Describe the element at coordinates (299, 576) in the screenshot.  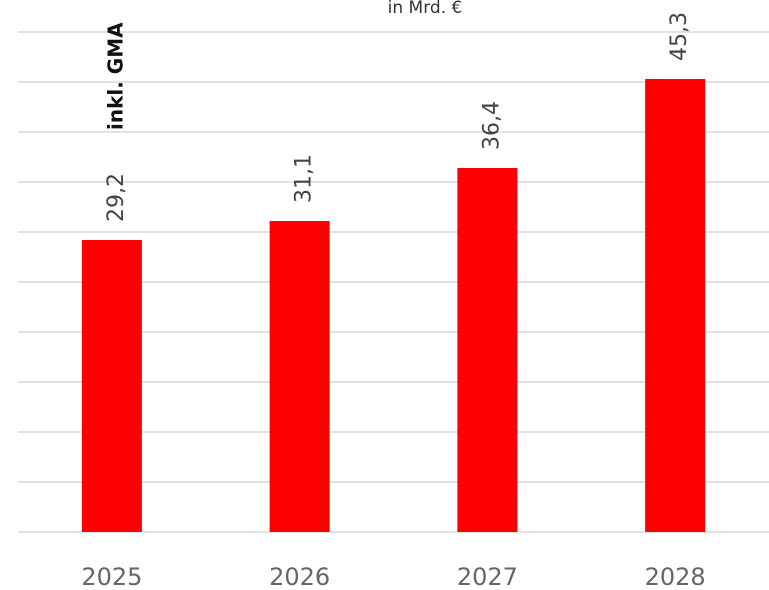
I see `x-tick-label: 2026` at that location.